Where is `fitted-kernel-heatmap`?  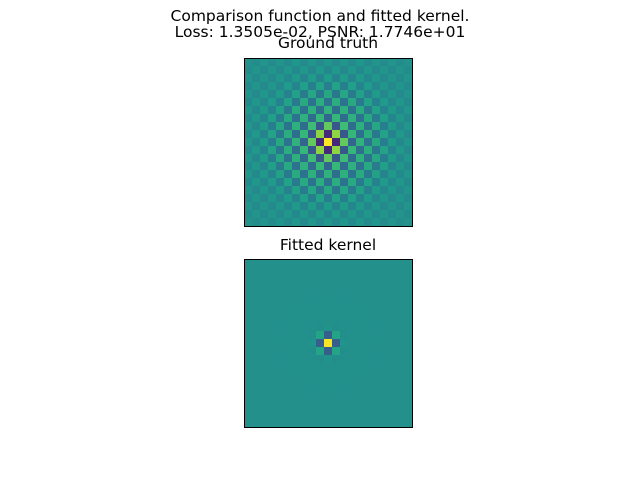
fitted-kernel-heatmap is located at coordinates (328, 343).